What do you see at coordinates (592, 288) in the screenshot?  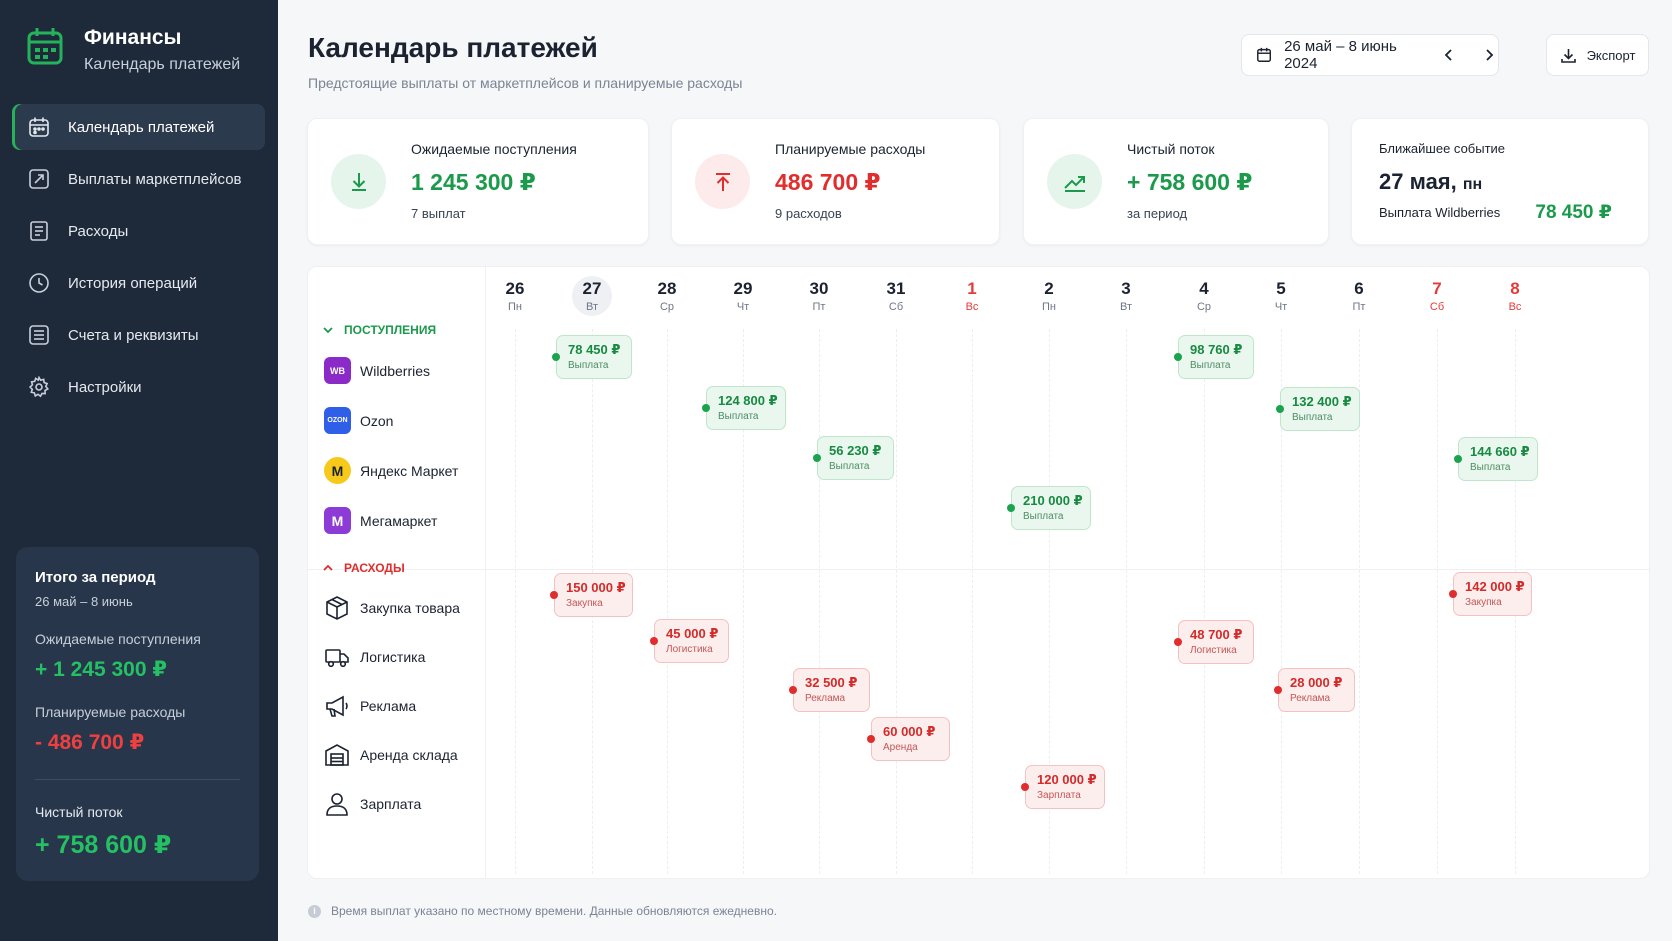 I see `day-number: 27` at bounding box center [592, 288].